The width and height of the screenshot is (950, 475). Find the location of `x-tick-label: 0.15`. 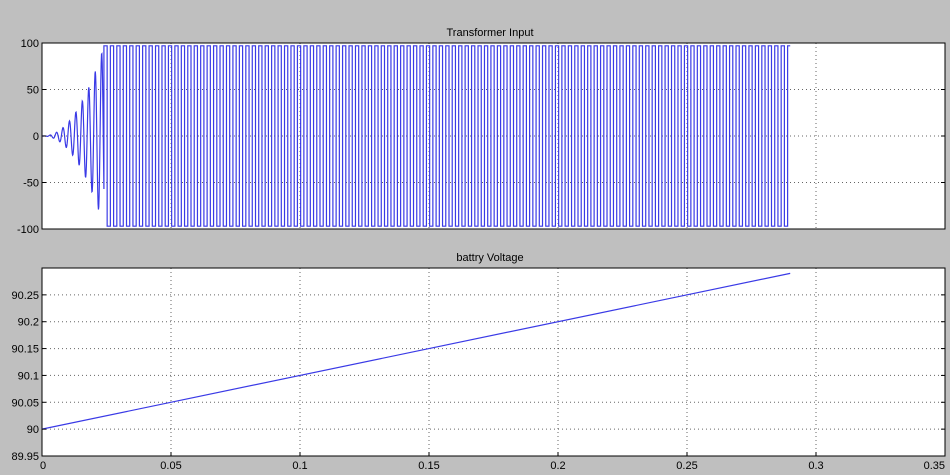

x-tick-label: 0.15 is located at coordinates (428, 466).